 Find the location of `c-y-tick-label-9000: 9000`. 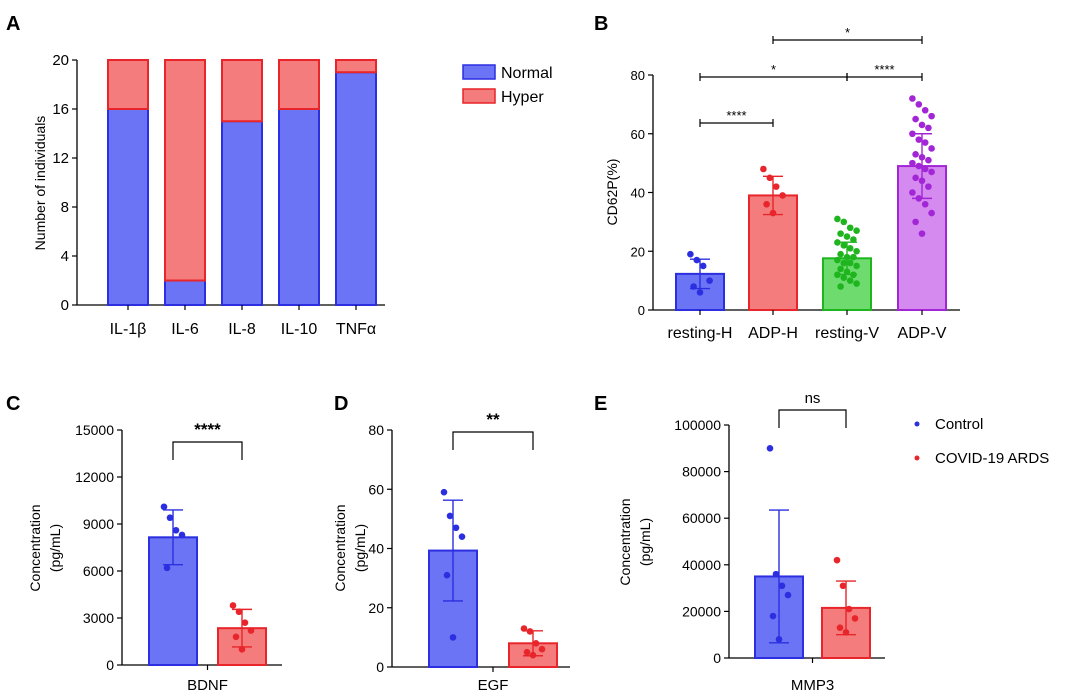

c-y-tick-label-9000: 9000 is located at coordinates (98, 524).